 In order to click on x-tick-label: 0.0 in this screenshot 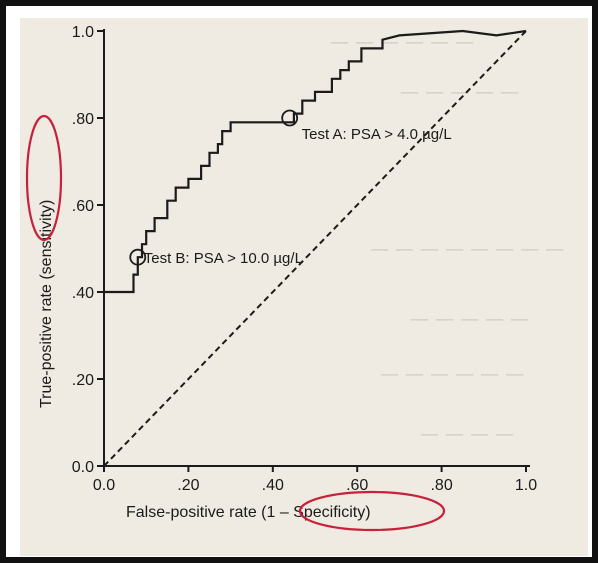, I will do `click(104, 485)`.